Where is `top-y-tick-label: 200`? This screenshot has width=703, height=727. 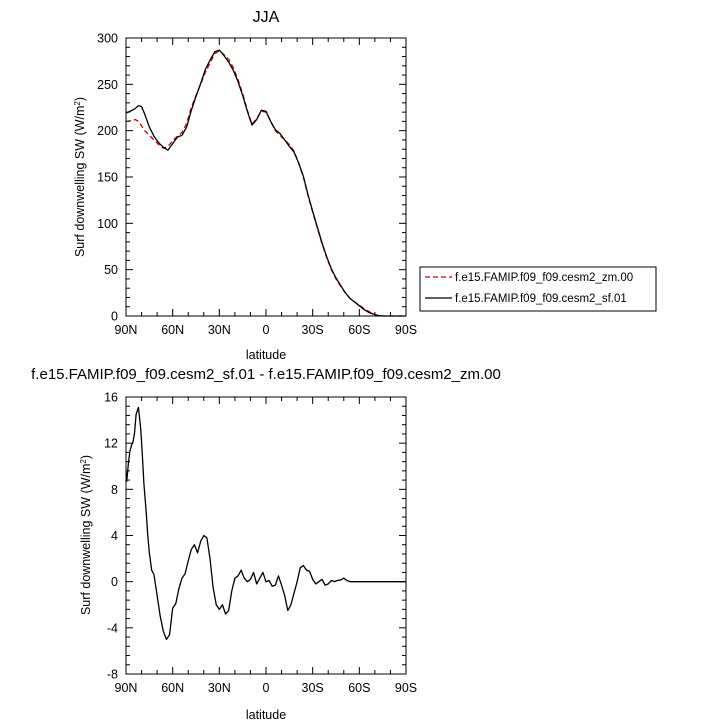 top-y-tick-label: 200 is located at coordinates (107, 131).